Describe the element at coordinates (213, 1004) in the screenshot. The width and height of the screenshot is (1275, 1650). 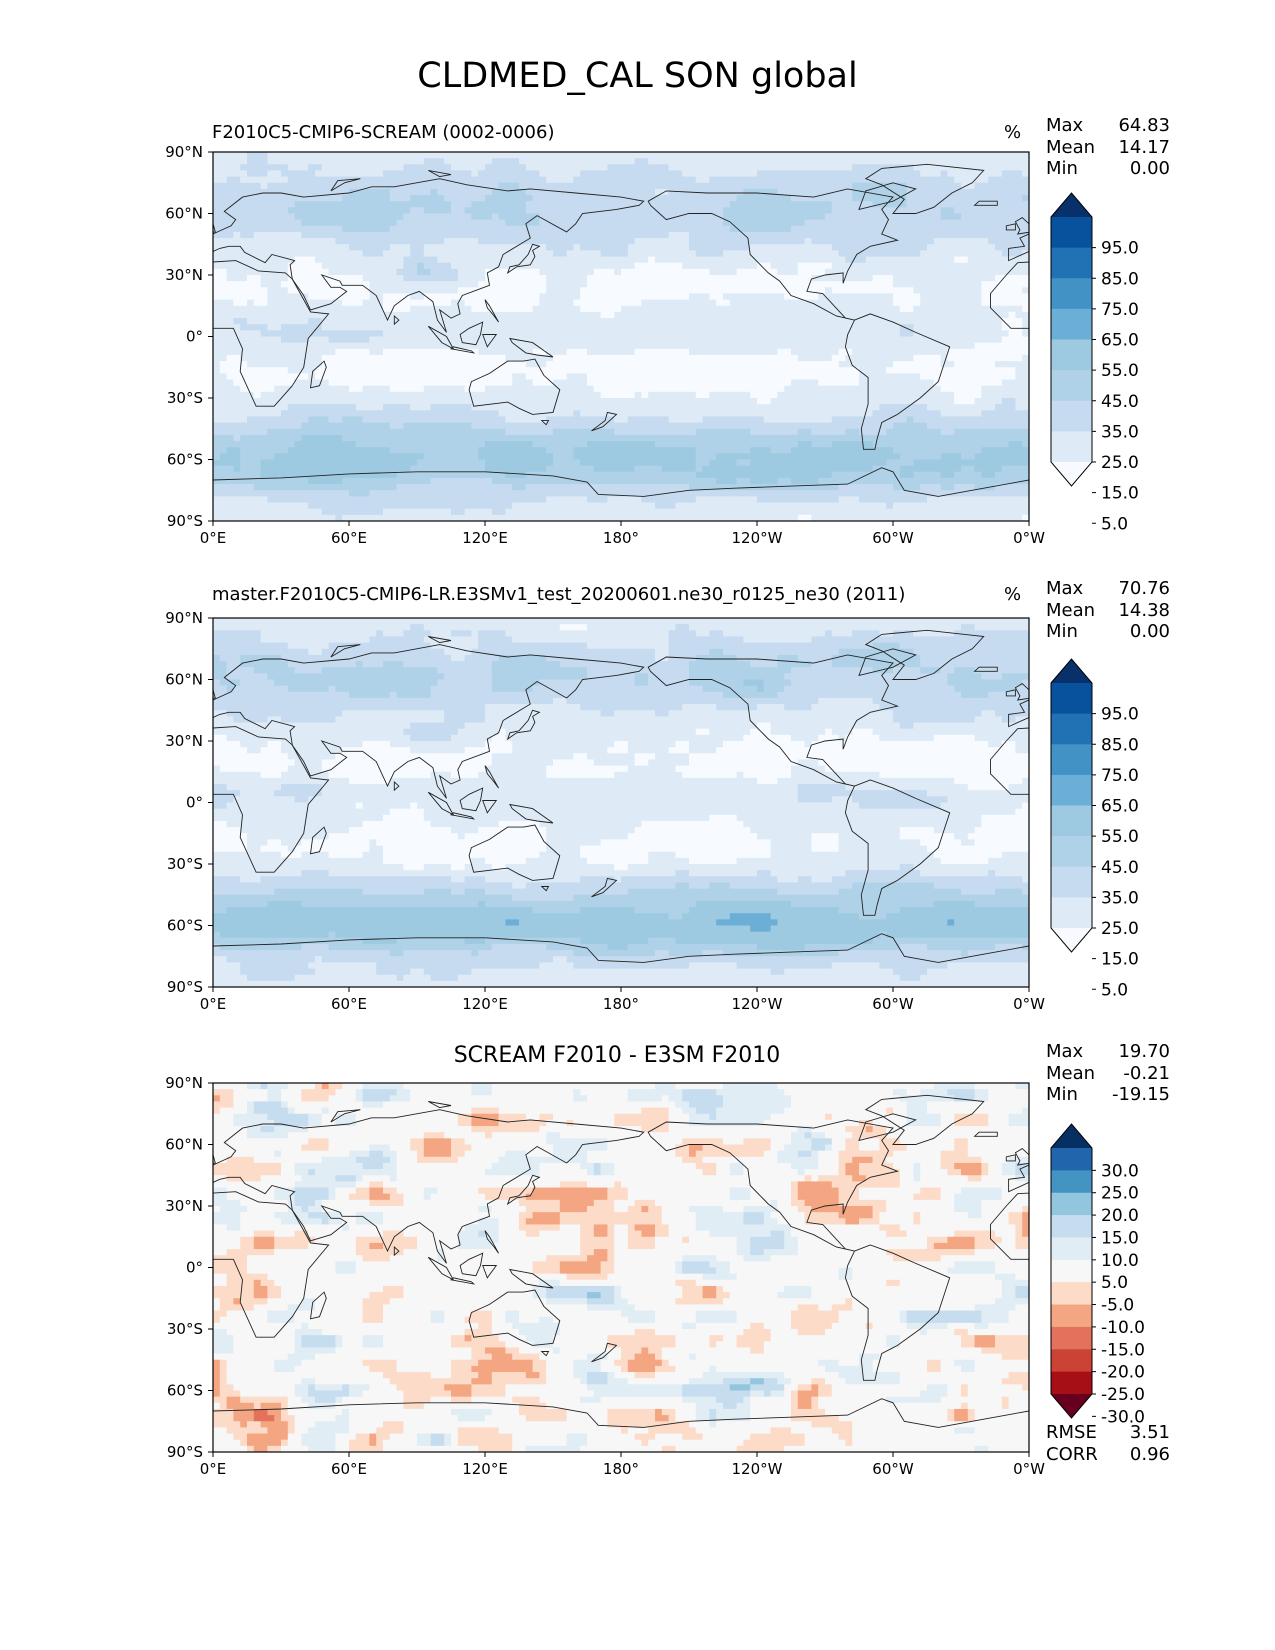
I see `x-tick-label: 0°E` at that location.